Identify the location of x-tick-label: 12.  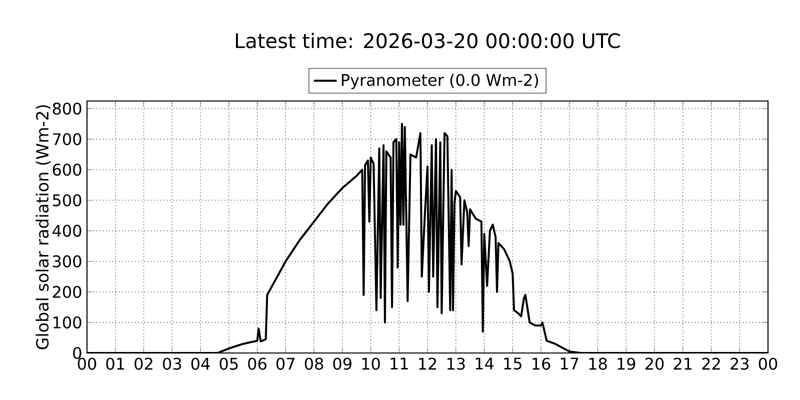
(427, 364).